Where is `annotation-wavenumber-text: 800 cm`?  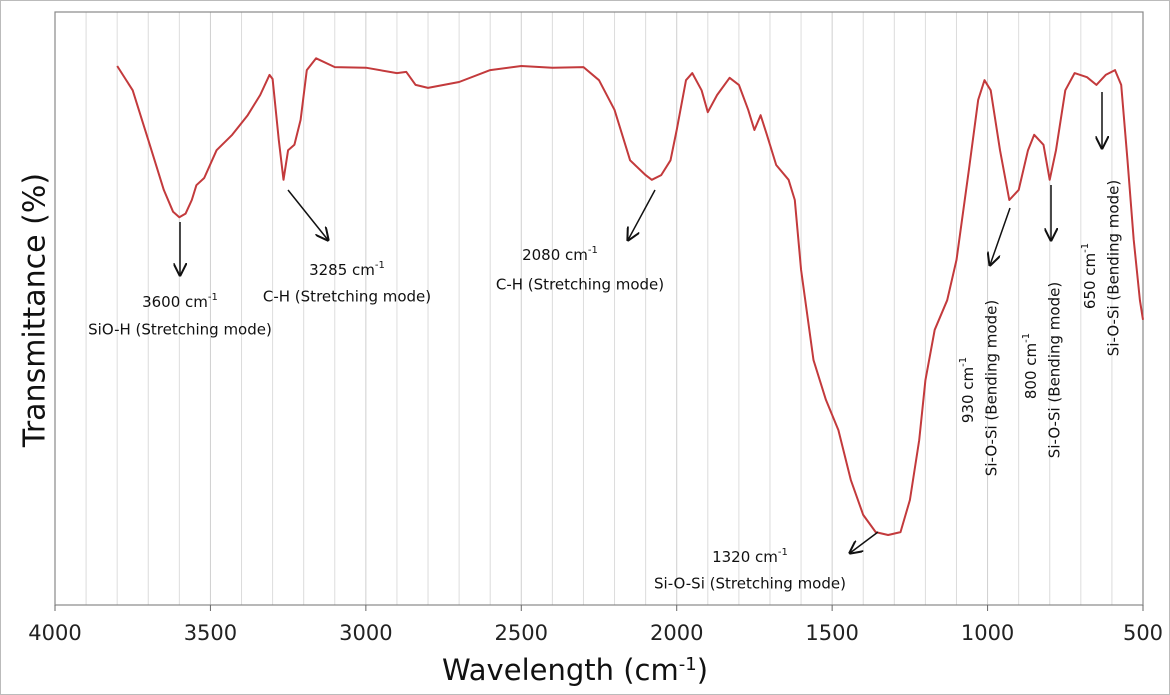 annotation-wavenumber-text: 800 cm is located at coordinates (1031, 371).